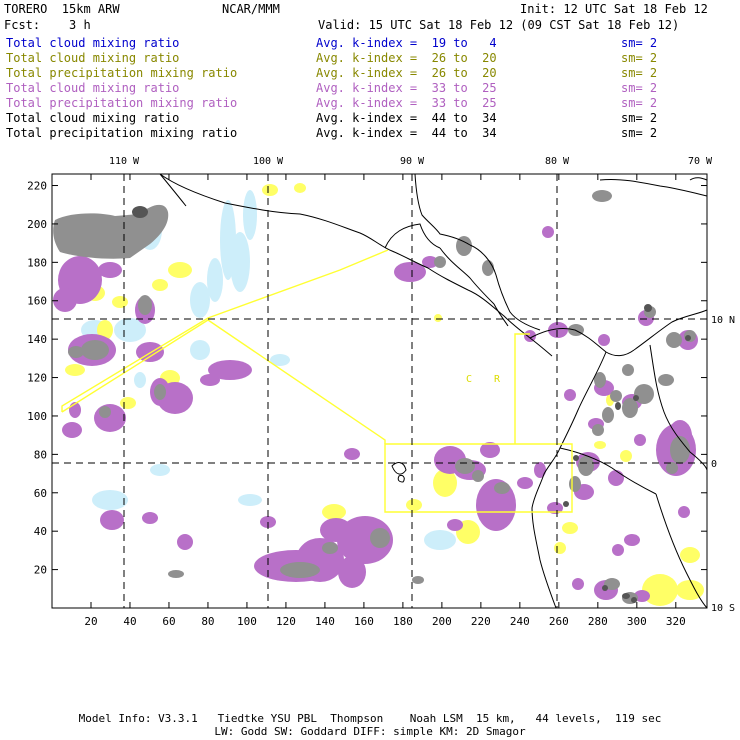 Image resolution: width=740 pixels, height=740 pixels. I want to click on guatemala-border, so click(412, 236).